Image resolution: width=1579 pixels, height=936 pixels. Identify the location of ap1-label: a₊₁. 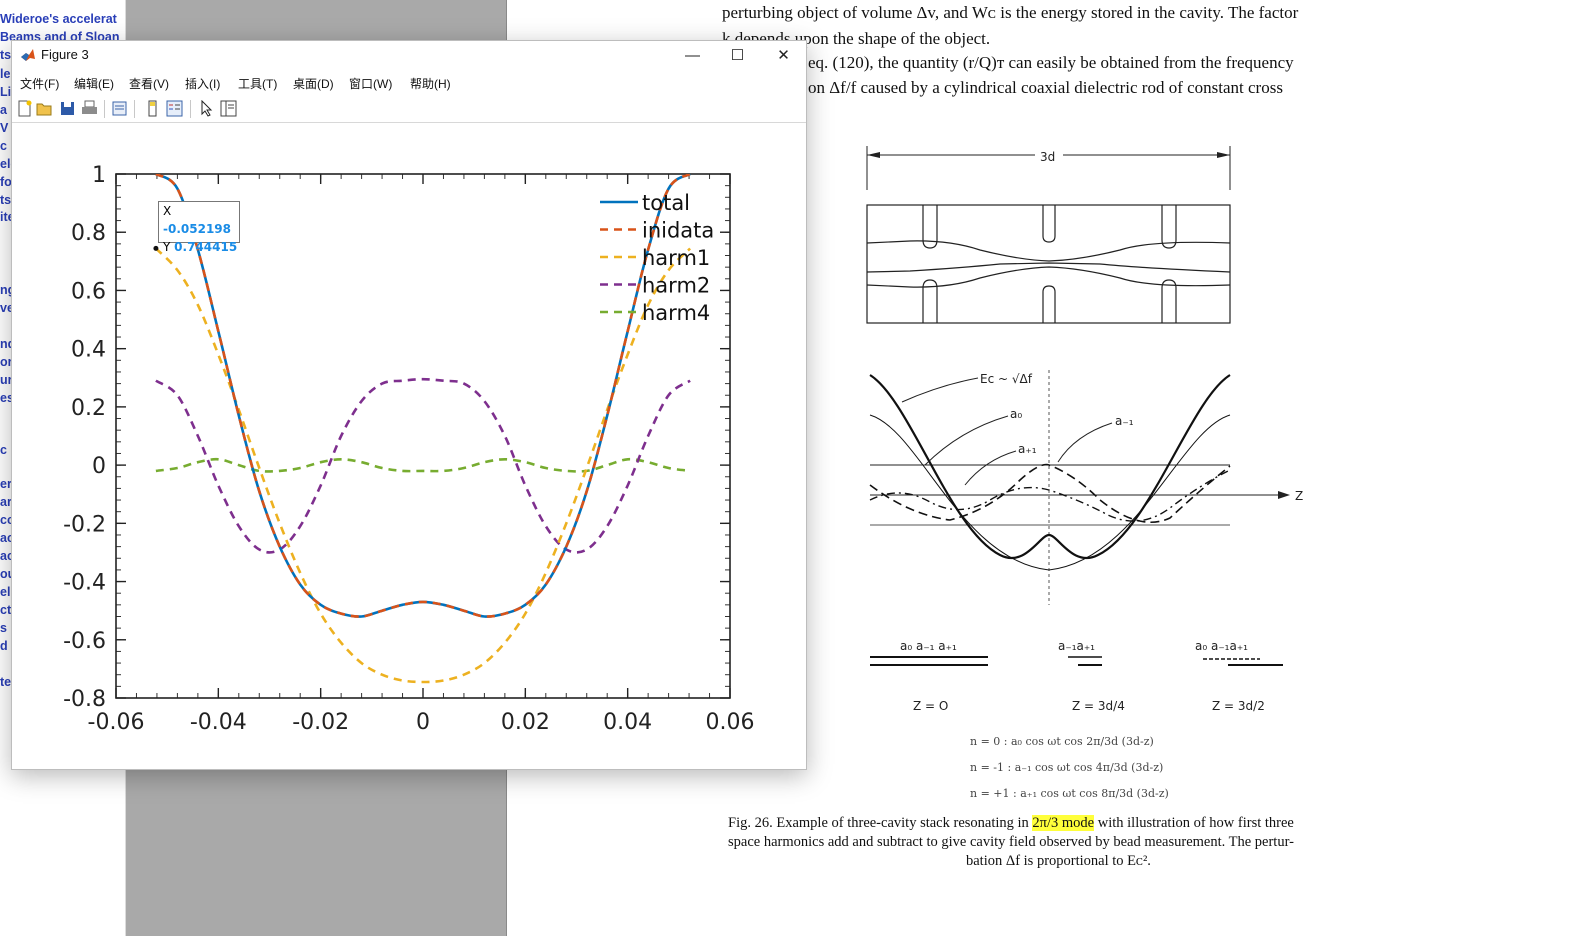
(1027, 449).